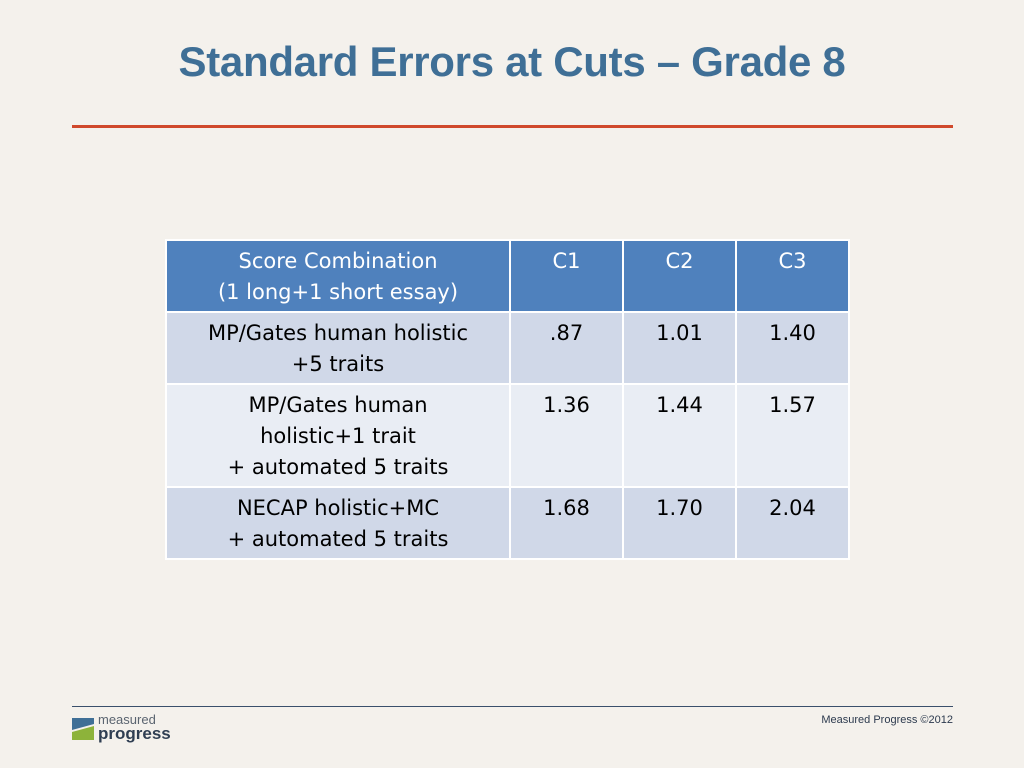  What do you see at coordinates (679, 435) in the screenshot?
I see `value-cell-c2: 1.44` at bounding box center [679, 435].